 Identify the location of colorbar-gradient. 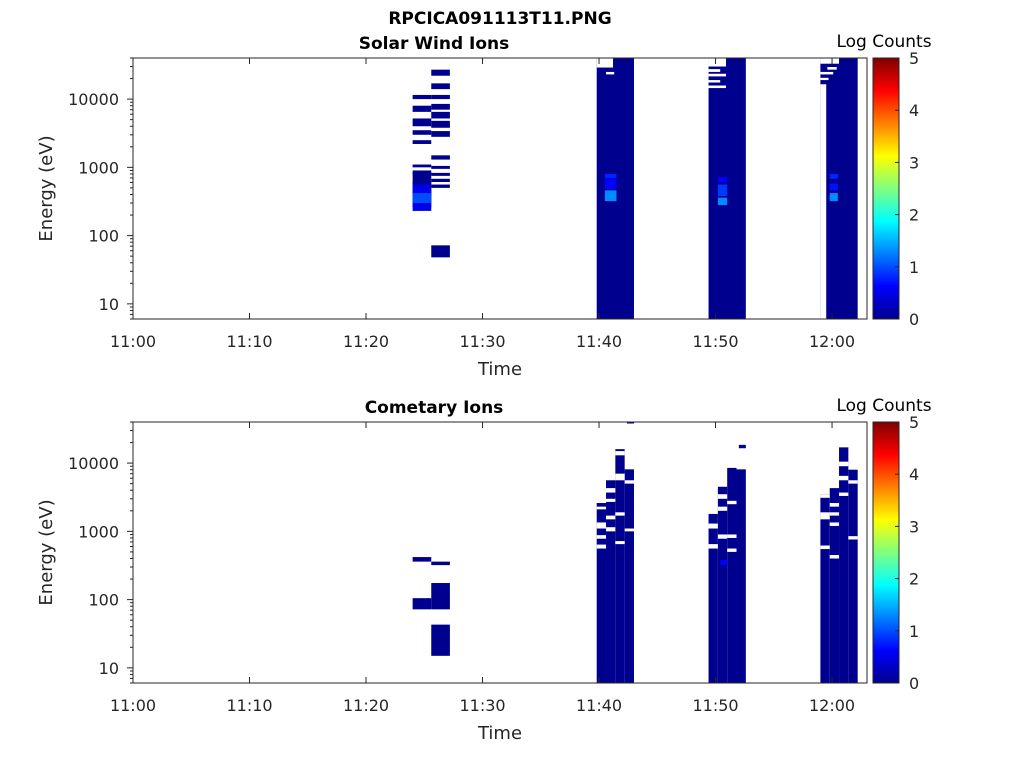
(886, 188).